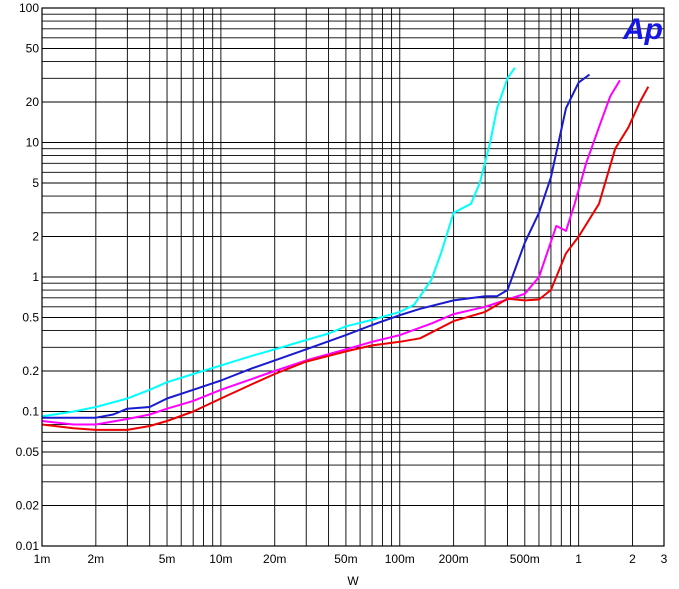 The height and width of the screenshot is (589, 679). Describe the element at coordinates (35, 183) in the screenshot. I see `y-tick-label: 5` at that location.